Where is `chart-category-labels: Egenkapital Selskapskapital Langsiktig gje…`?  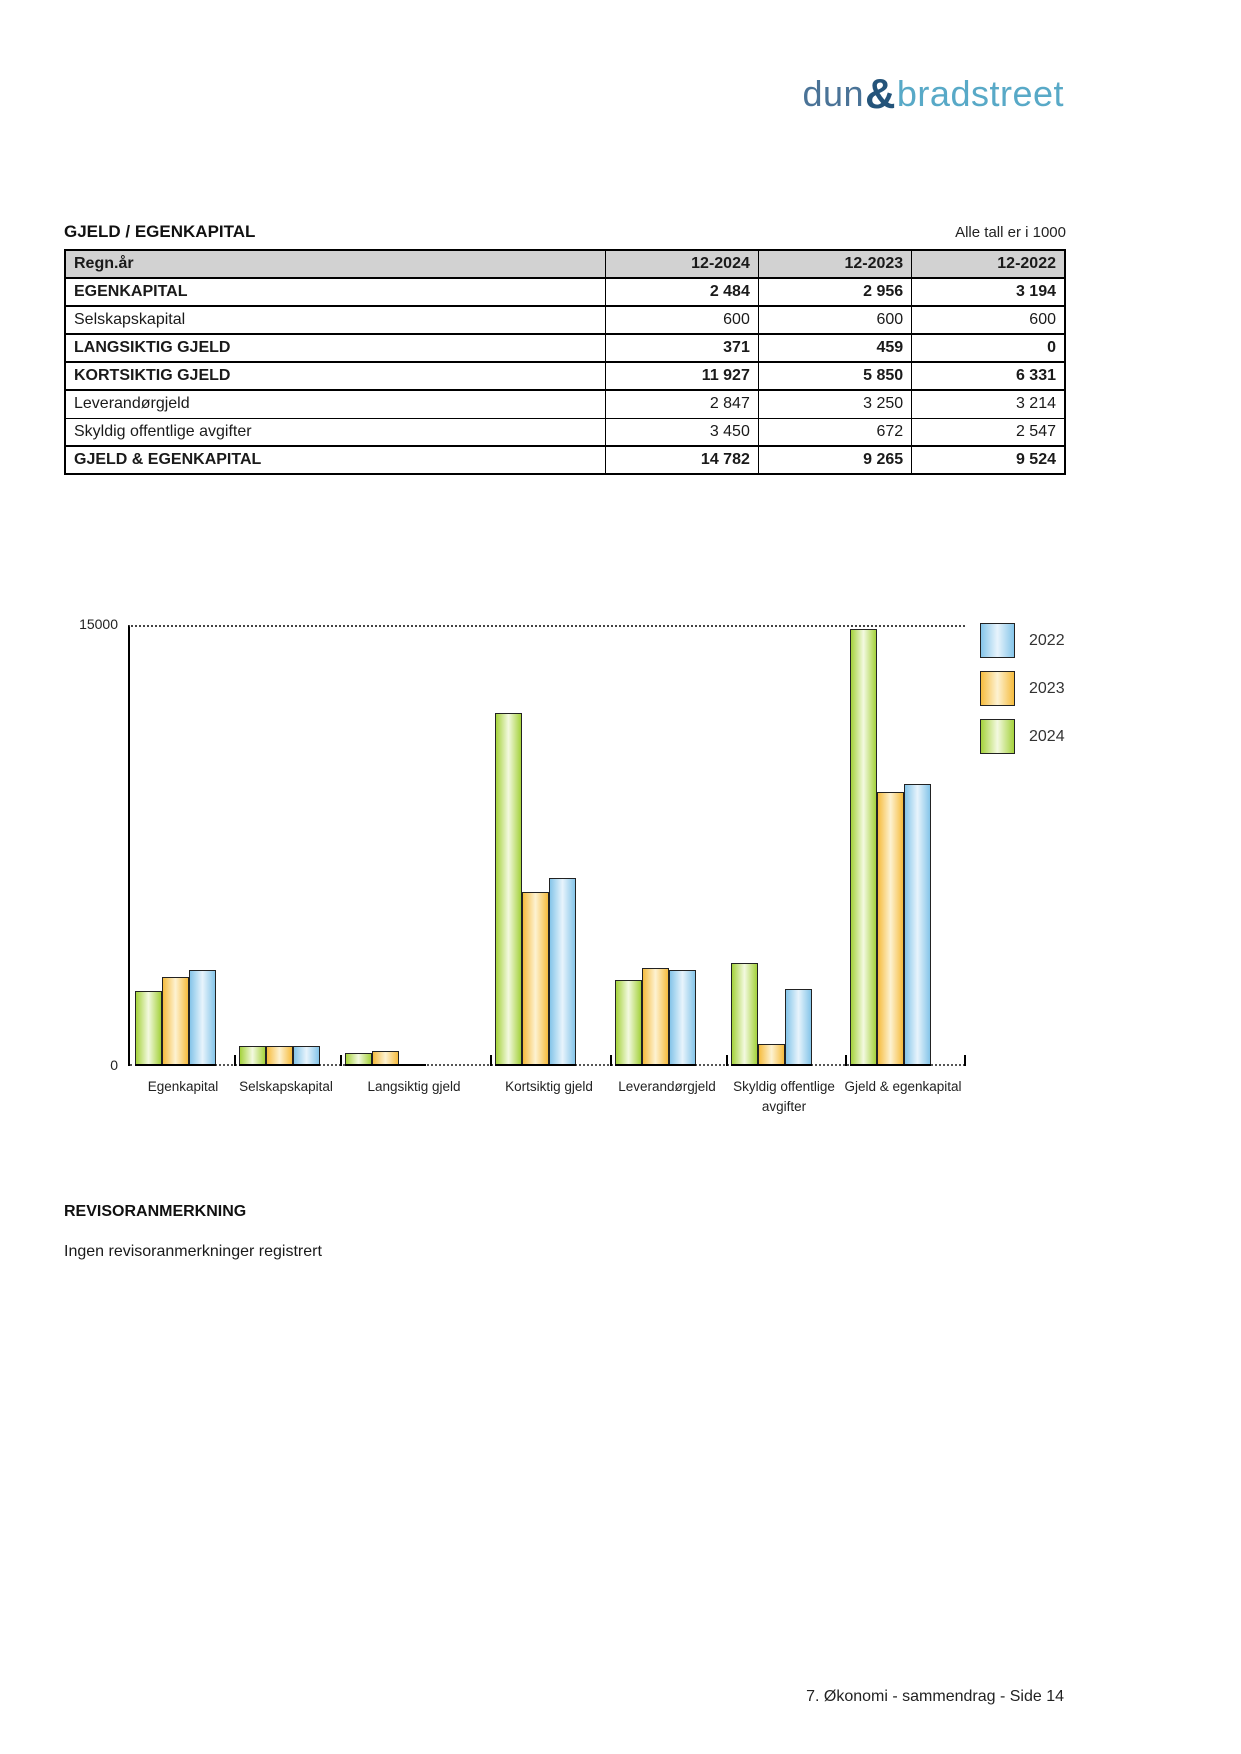
chart-category-labels: Egenkapital Selskapskapital Langsiktig gje… is located at coordinates (546, 1098).